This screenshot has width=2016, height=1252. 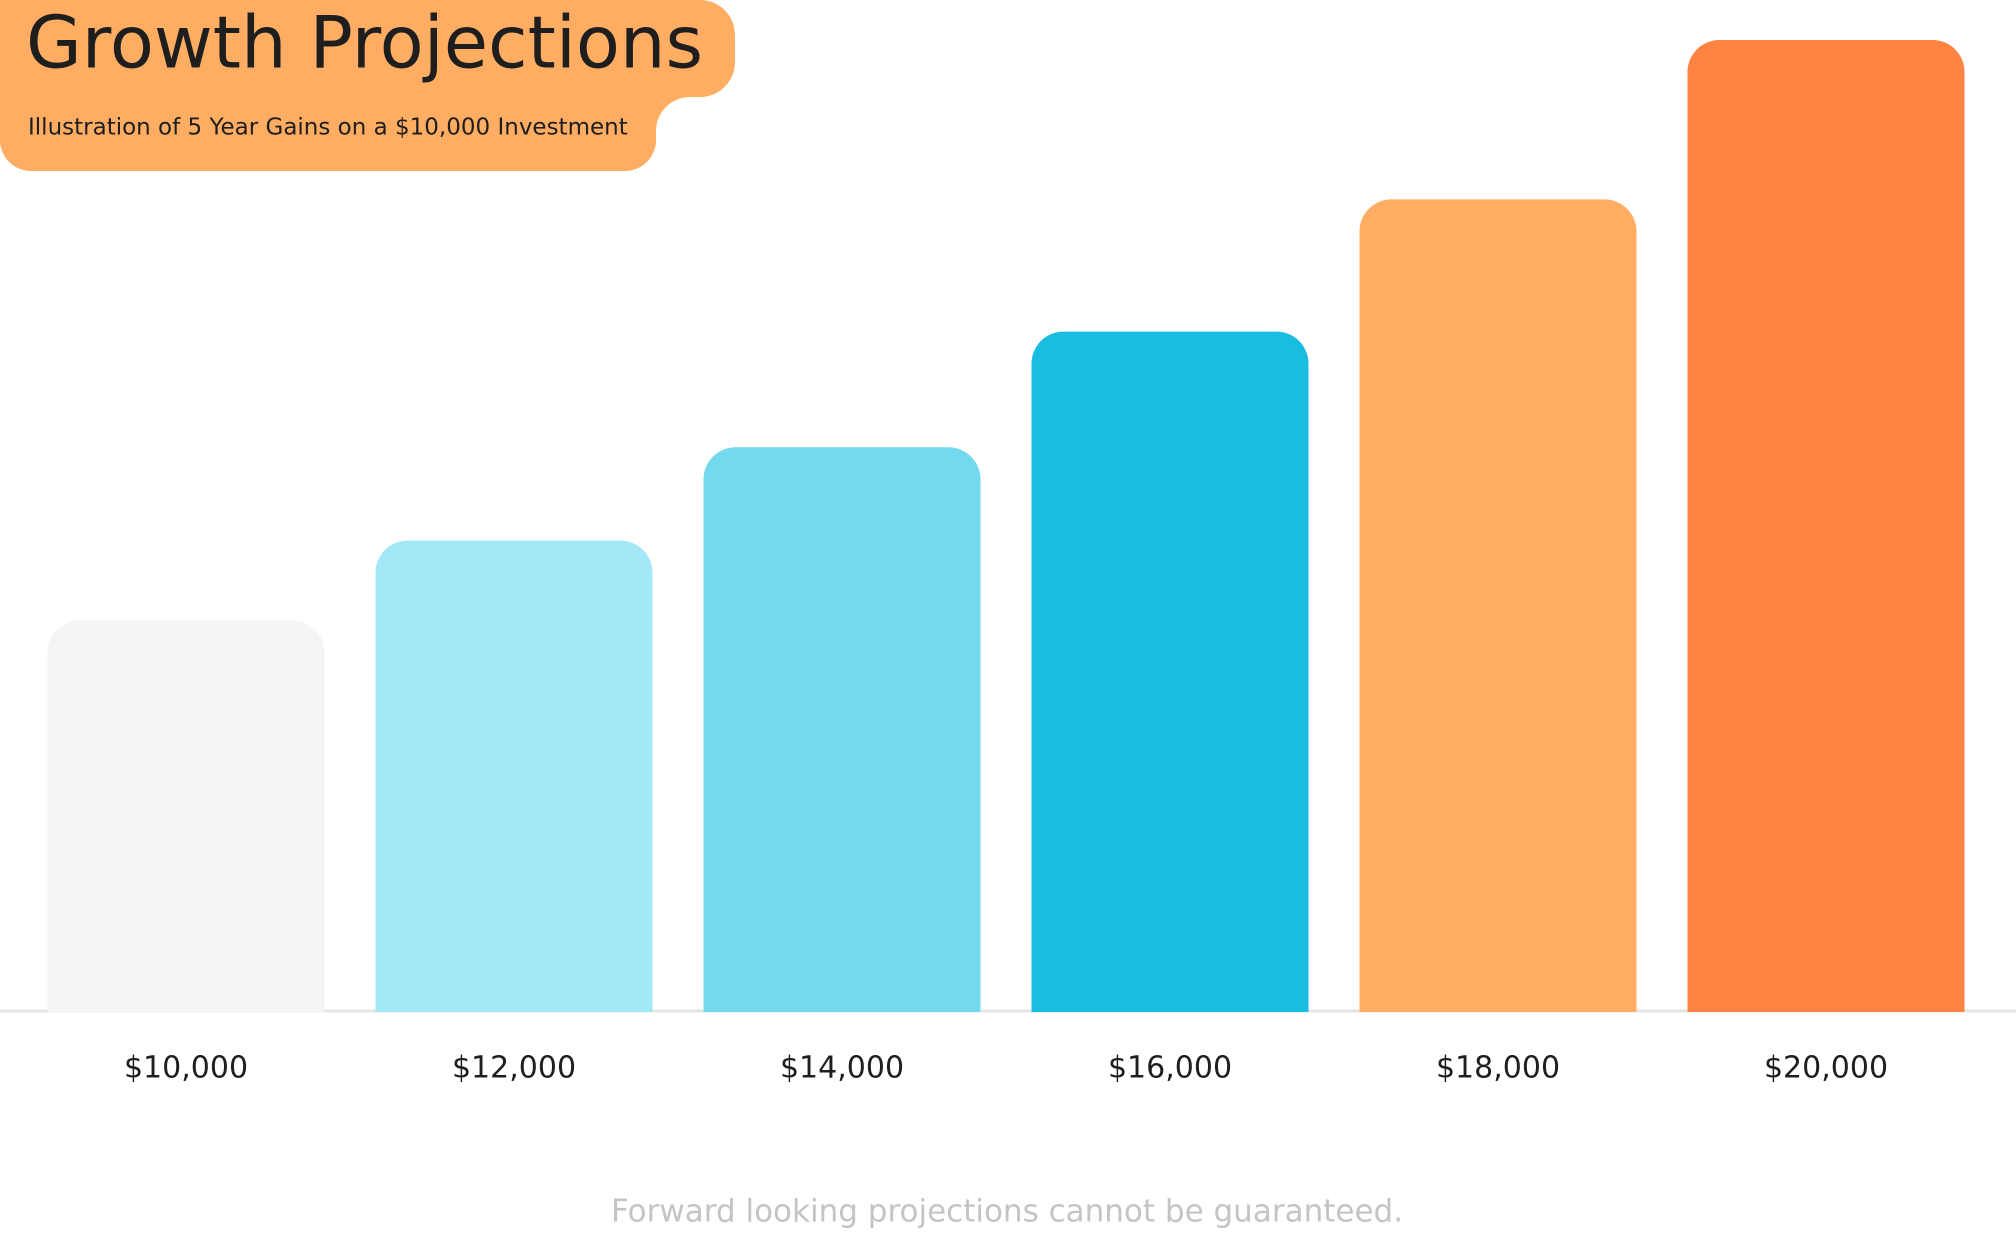 What do you see at coordinates (842, 1068) in the screenshot?
I see `x-tick-label: $14,000` at bounding box center [842, 1068].